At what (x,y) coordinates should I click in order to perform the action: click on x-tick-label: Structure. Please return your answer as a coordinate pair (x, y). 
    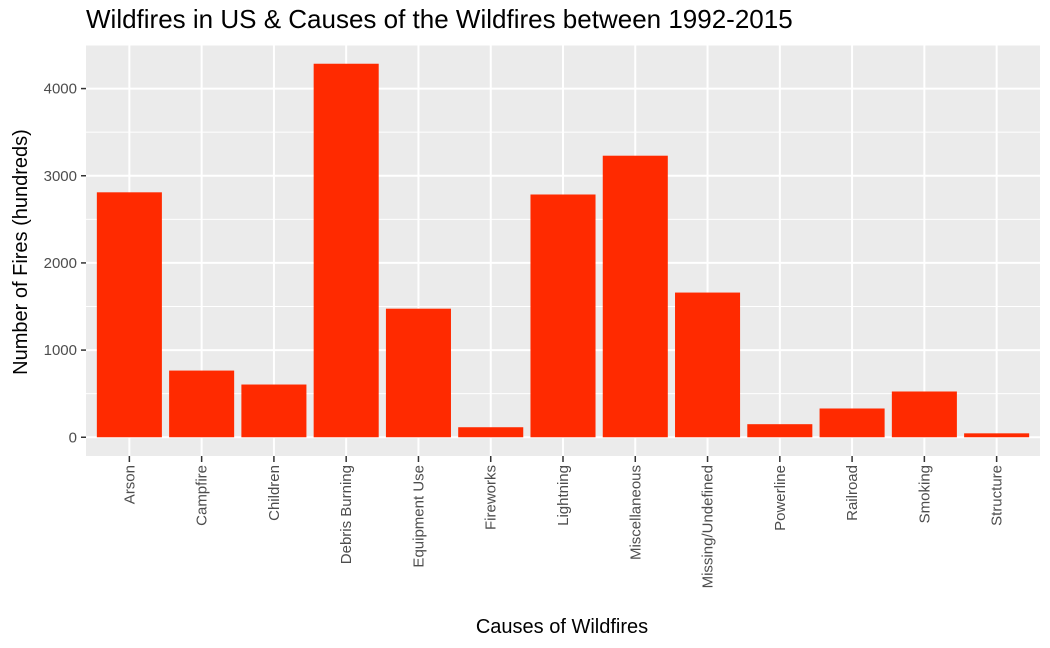
    Looking at the image, I should click on (997, 495).